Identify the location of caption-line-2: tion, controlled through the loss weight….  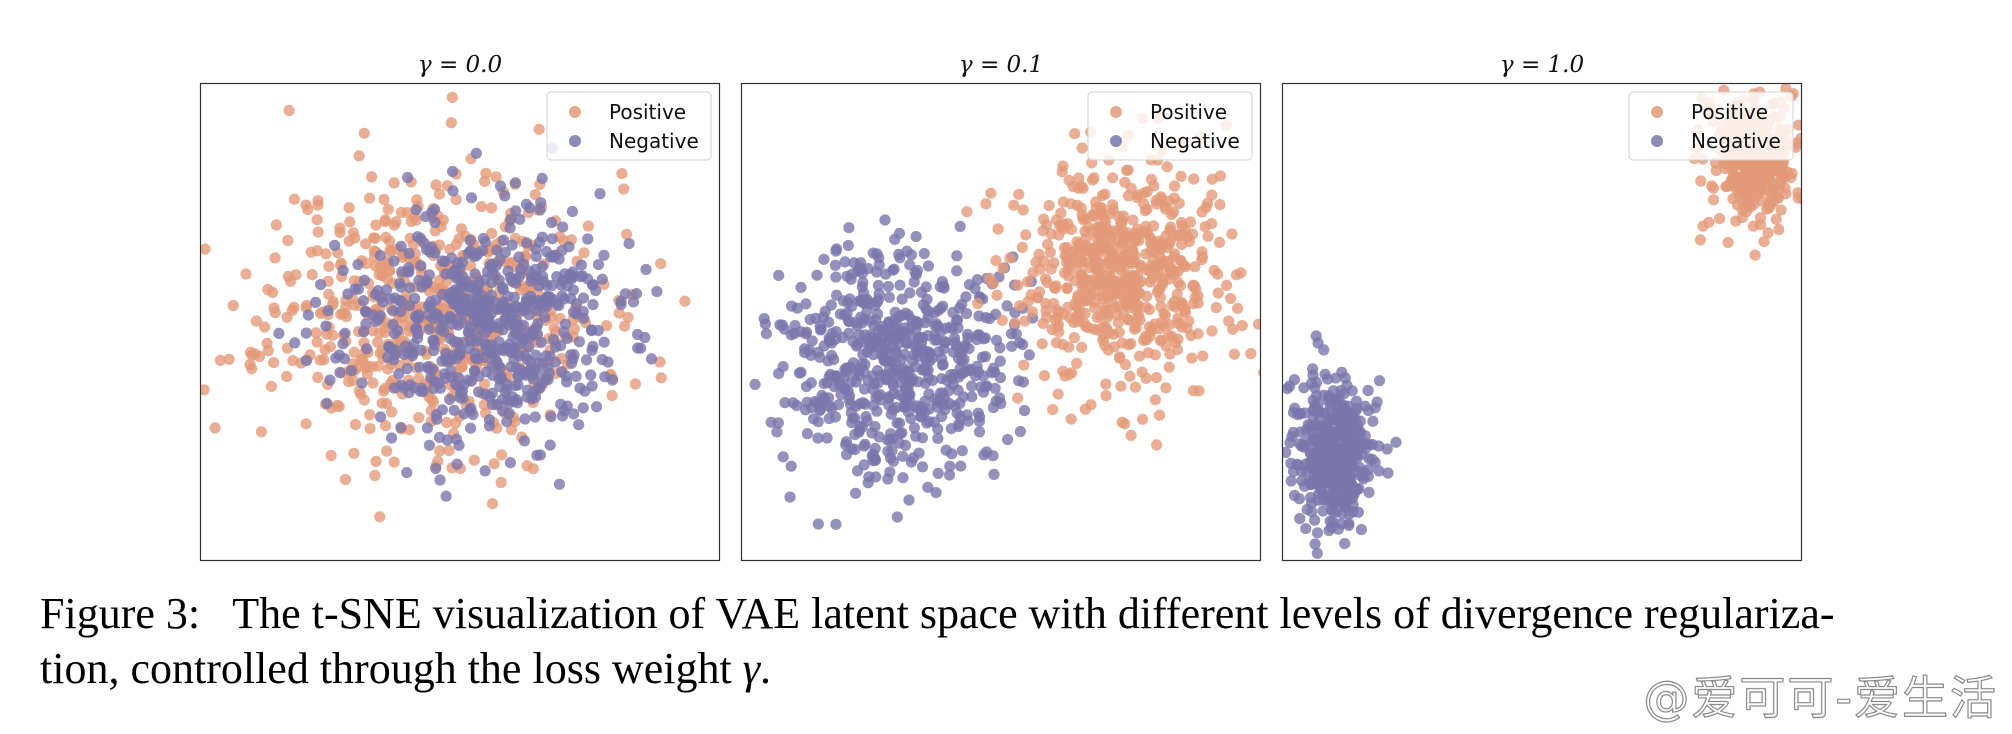
(1010, 668).